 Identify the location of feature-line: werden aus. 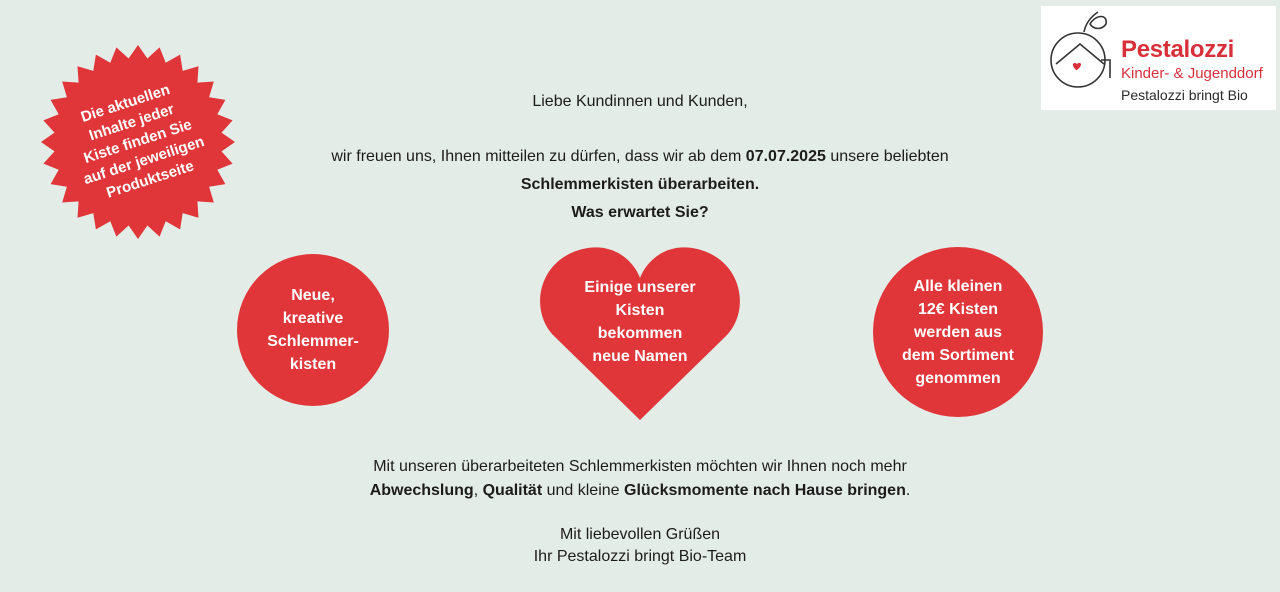
(958, 332).